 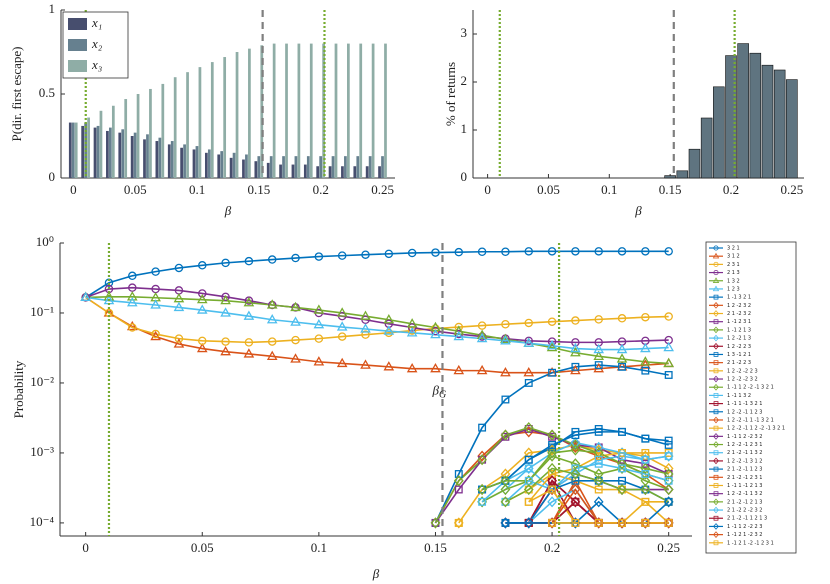 I want to click on x-tick-label: 0.15, so click(x=435, y=547).